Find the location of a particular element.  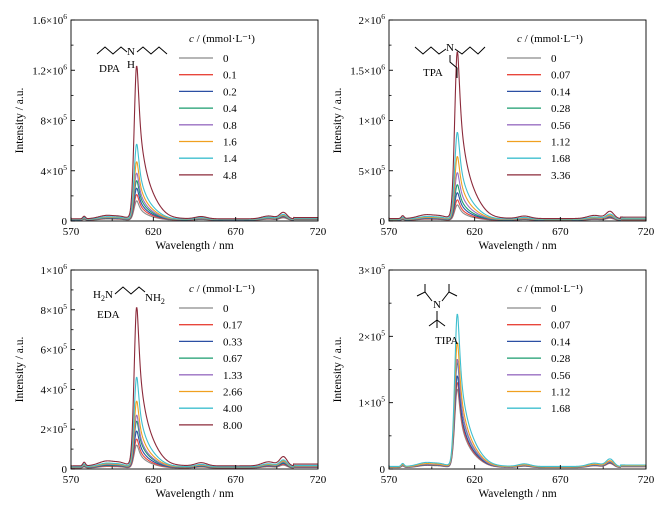

legend-entry: 1.4 is located at coordinates (230, 159).